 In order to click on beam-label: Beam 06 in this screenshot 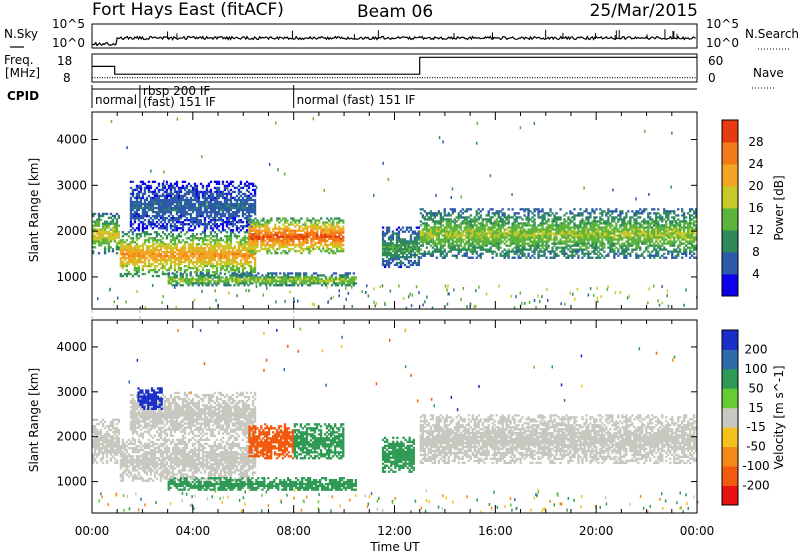, I will do `click(395, 12)`.